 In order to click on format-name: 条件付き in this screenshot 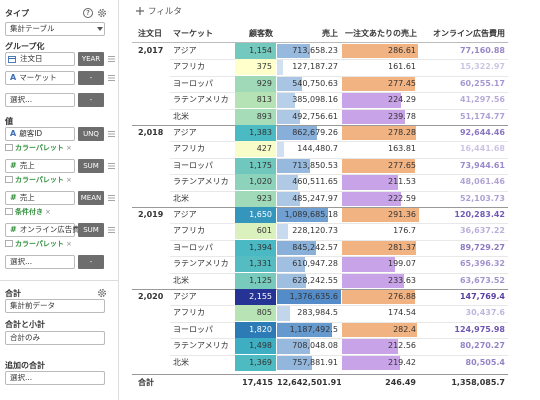, I will do `click(29, 212)`.